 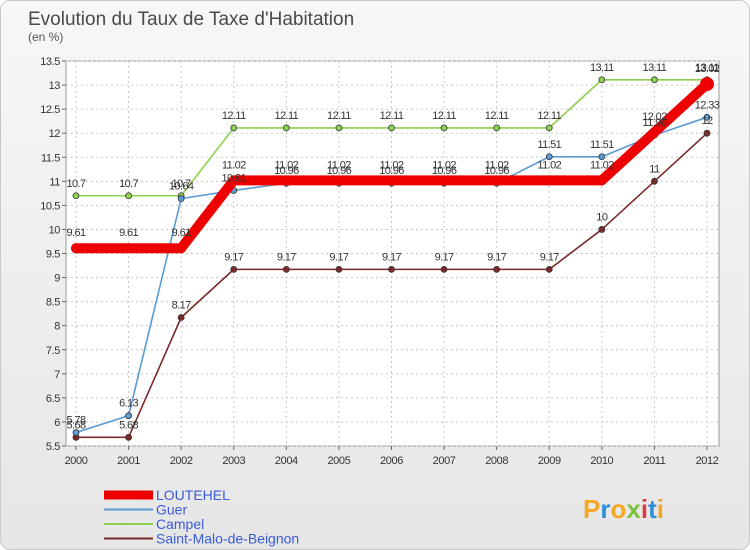 What do you see at coordinates (496, 461) in the screenshot?
I see `x-tick-label: 2008` at bounding box center [496, 461].